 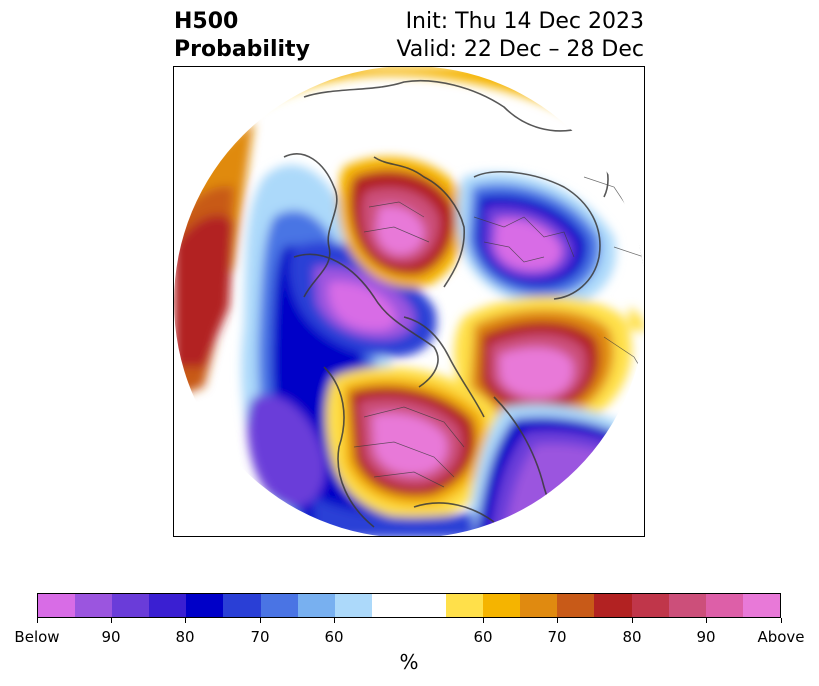 What do you see at coordinates (37, 637) in the screenshot?
I see `colorbar-tick-label: Below` at bounding box center [37, 637].